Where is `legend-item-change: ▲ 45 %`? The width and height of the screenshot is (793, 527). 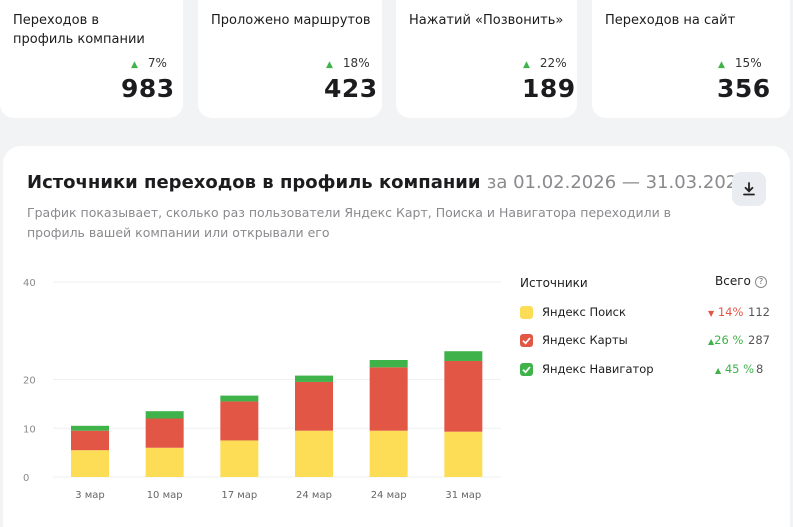
legend-item-change: ▲ 45 % is located at coordinates (735, 369).